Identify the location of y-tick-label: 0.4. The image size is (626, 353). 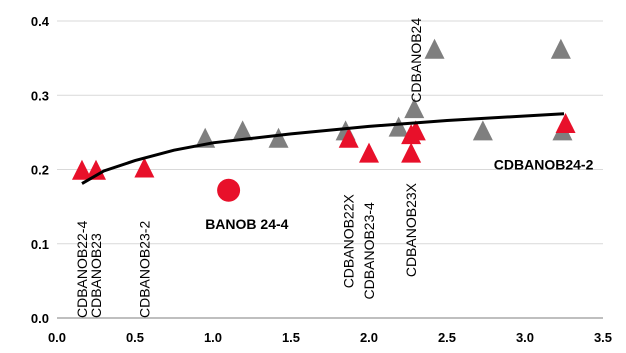
(40, 21).